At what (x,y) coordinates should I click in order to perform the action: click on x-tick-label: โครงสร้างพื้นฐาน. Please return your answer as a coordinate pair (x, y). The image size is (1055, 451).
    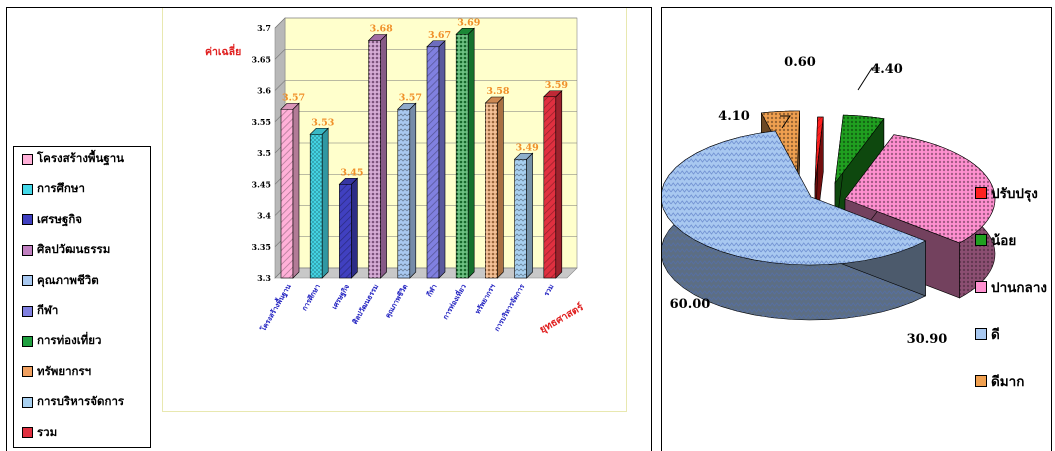
    Looking at the image, I should click on (274, 307).